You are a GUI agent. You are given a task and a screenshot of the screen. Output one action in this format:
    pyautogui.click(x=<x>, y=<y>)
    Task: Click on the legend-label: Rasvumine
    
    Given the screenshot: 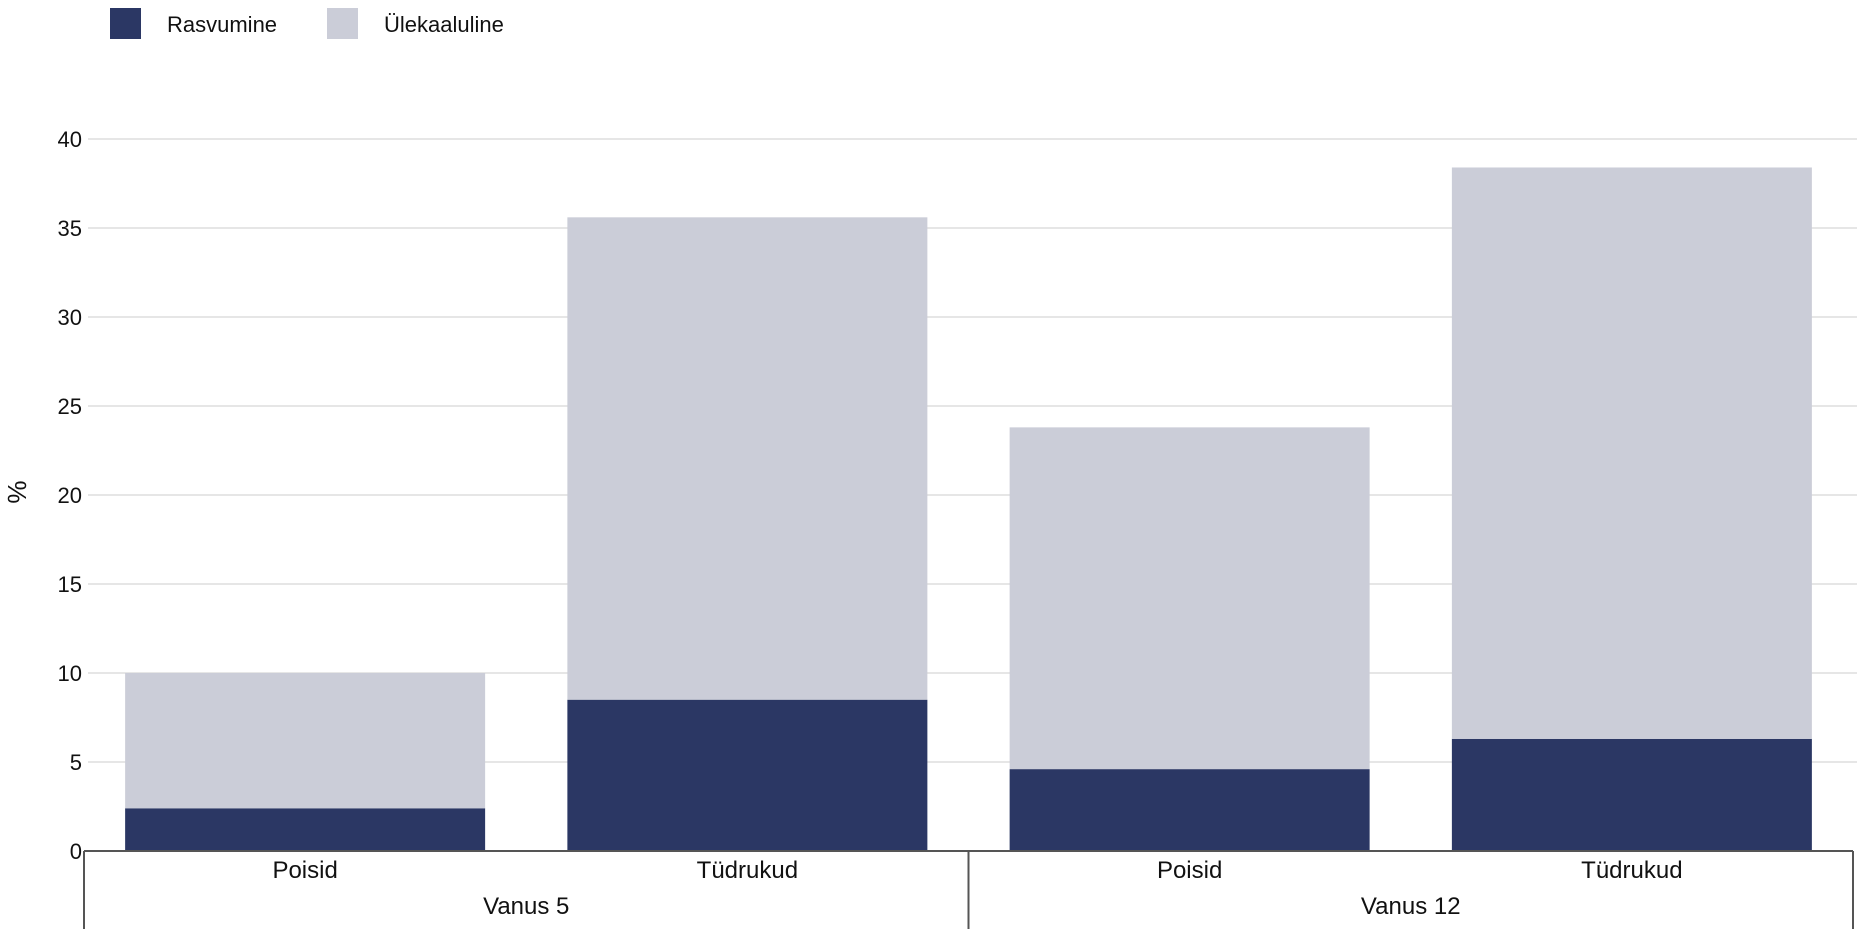 What is the action you would take?
    pyautogui.click(x=222, y=24)
    